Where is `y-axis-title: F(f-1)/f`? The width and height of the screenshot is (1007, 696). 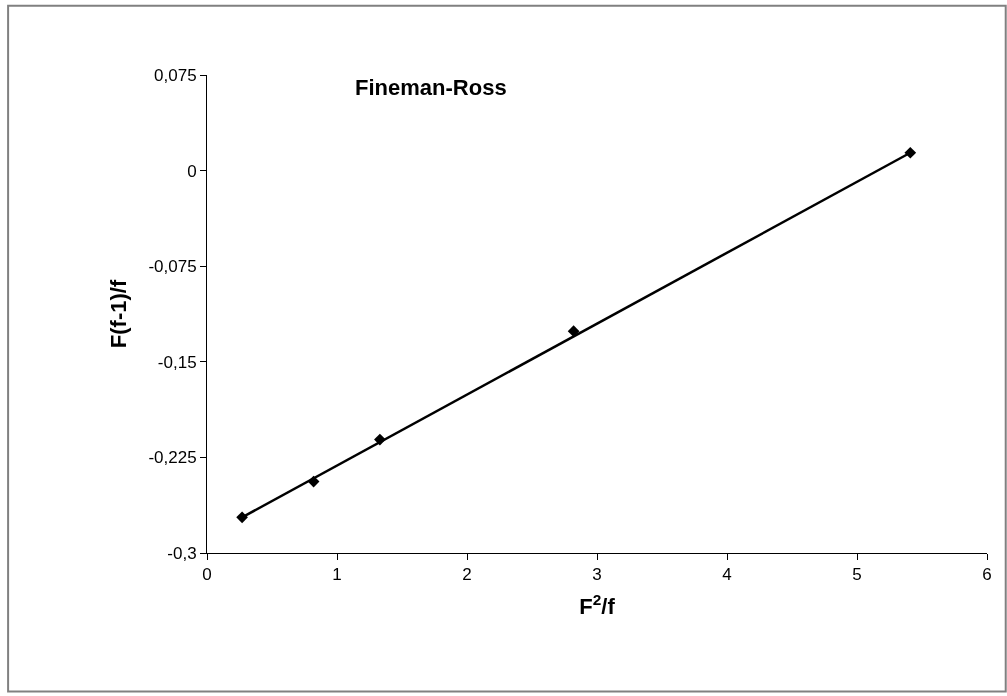 y-axis-title: F(f-1)/f is located at coordinates (119, 314).